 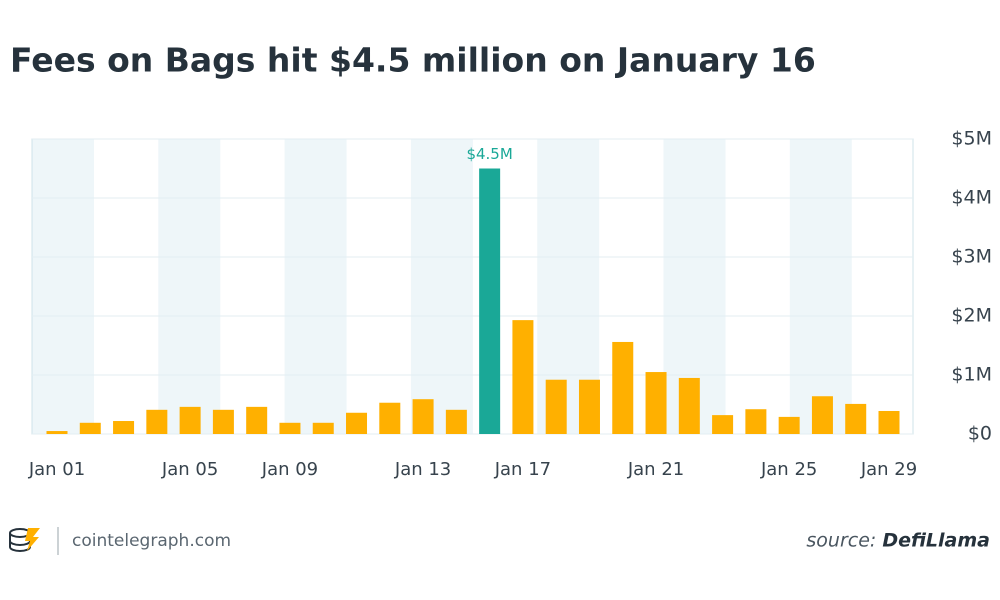 What do you see at coordinates (522, 469) in the screenshot?
I see `x-tick-label: Jan 17` at bounding box center [522, 469].